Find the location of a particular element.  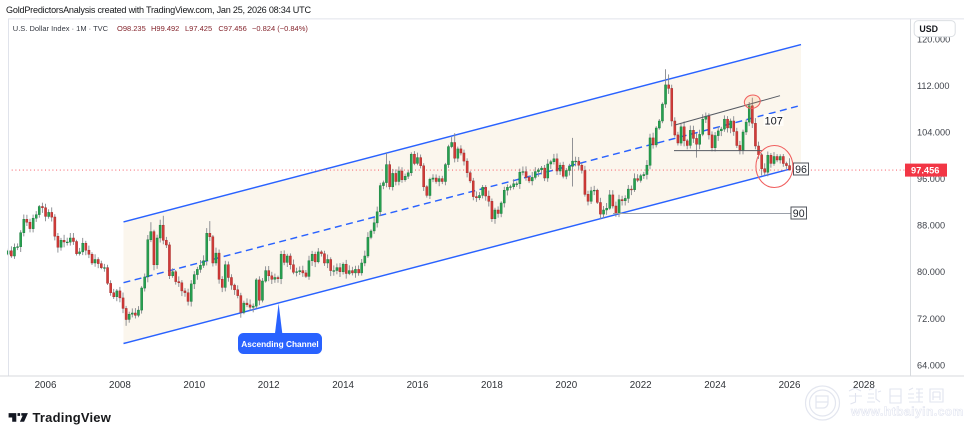

svg-text: L97.425 is located at coordinates (198, 28).